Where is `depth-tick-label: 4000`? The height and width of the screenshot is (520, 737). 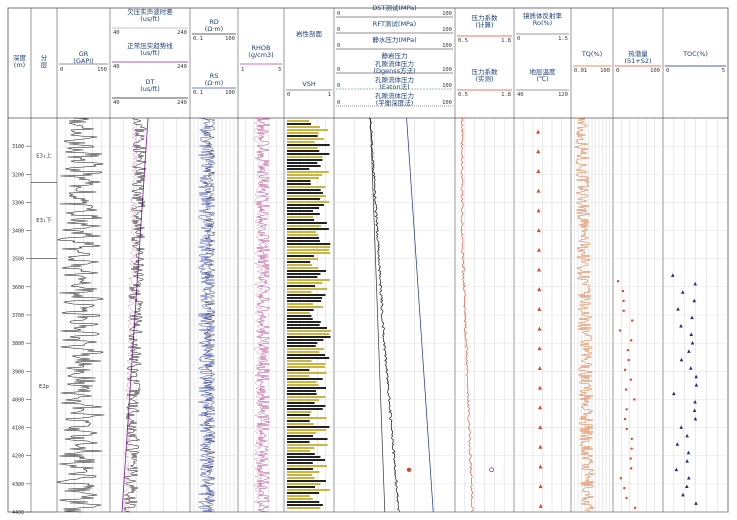
depth-tick-label: 4000 is located at coordinates (18, 400).